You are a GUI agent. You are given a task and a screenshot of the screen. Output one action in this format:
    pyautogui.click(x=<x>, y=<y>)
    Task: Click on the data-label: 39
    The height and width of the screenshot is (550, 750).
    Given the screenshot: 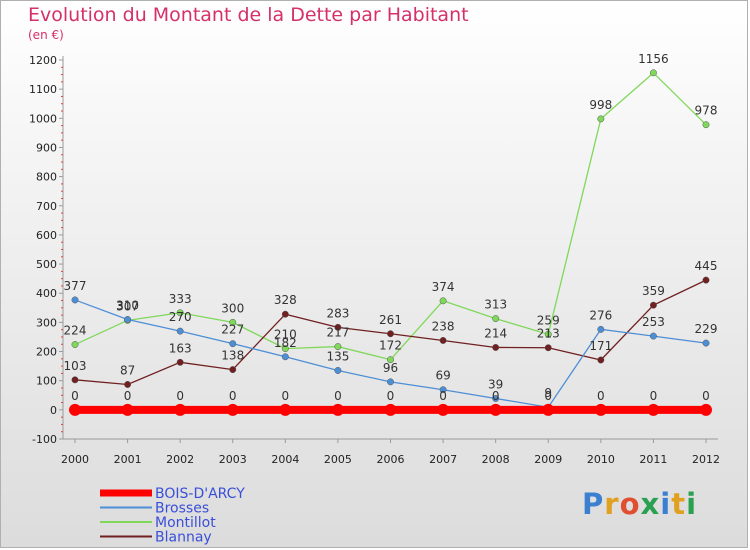 What is the action you would take?
    pyautogui.click(x=495, y=384)
    